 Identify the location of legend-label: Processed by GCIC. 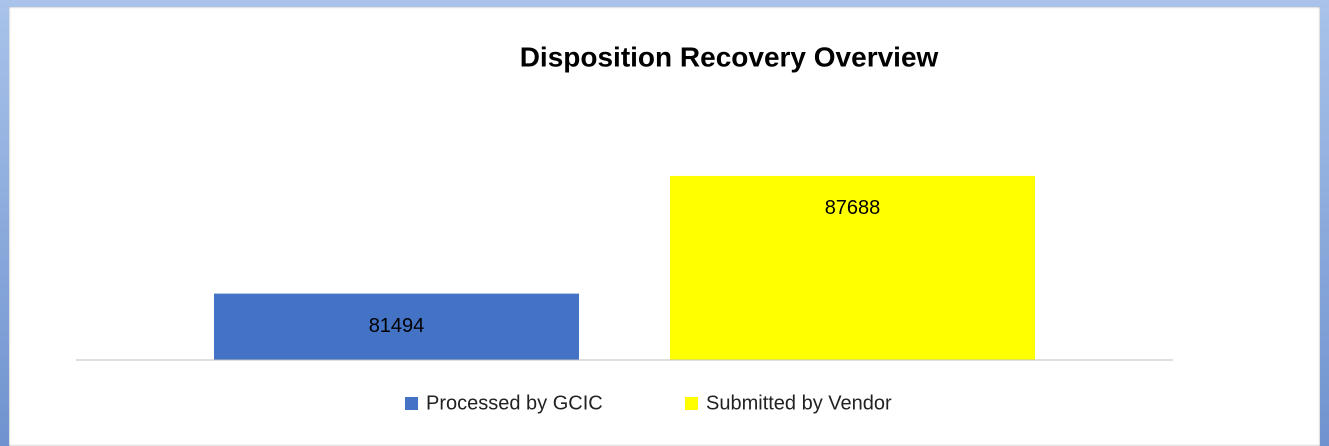
(514, 403).